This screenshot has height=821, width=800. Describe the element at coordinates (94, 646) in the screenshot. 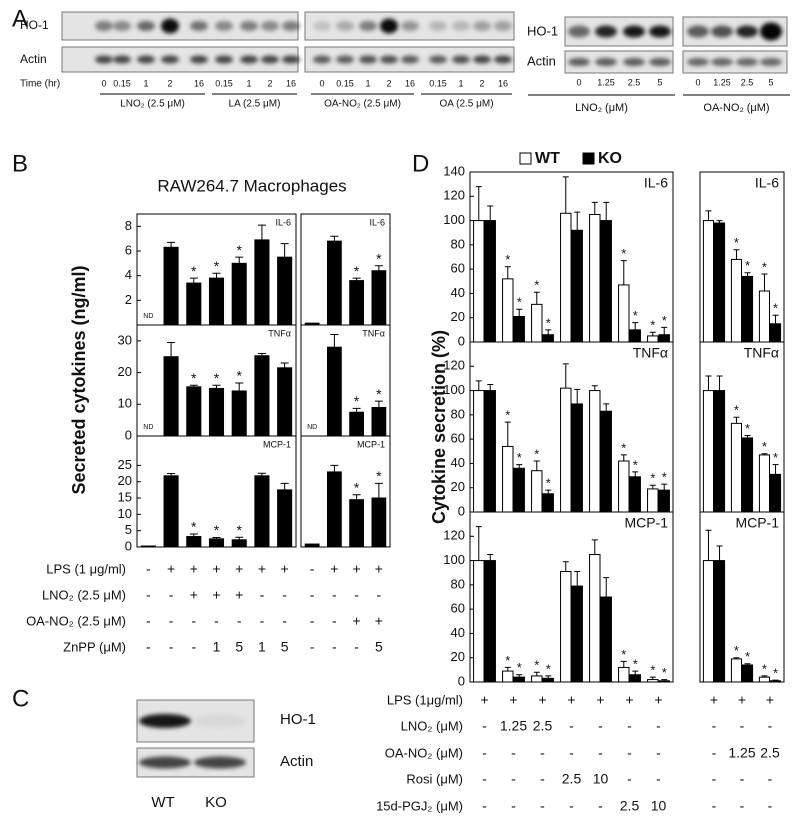

I see `condition-label: ZnPP (μM)` at that location.